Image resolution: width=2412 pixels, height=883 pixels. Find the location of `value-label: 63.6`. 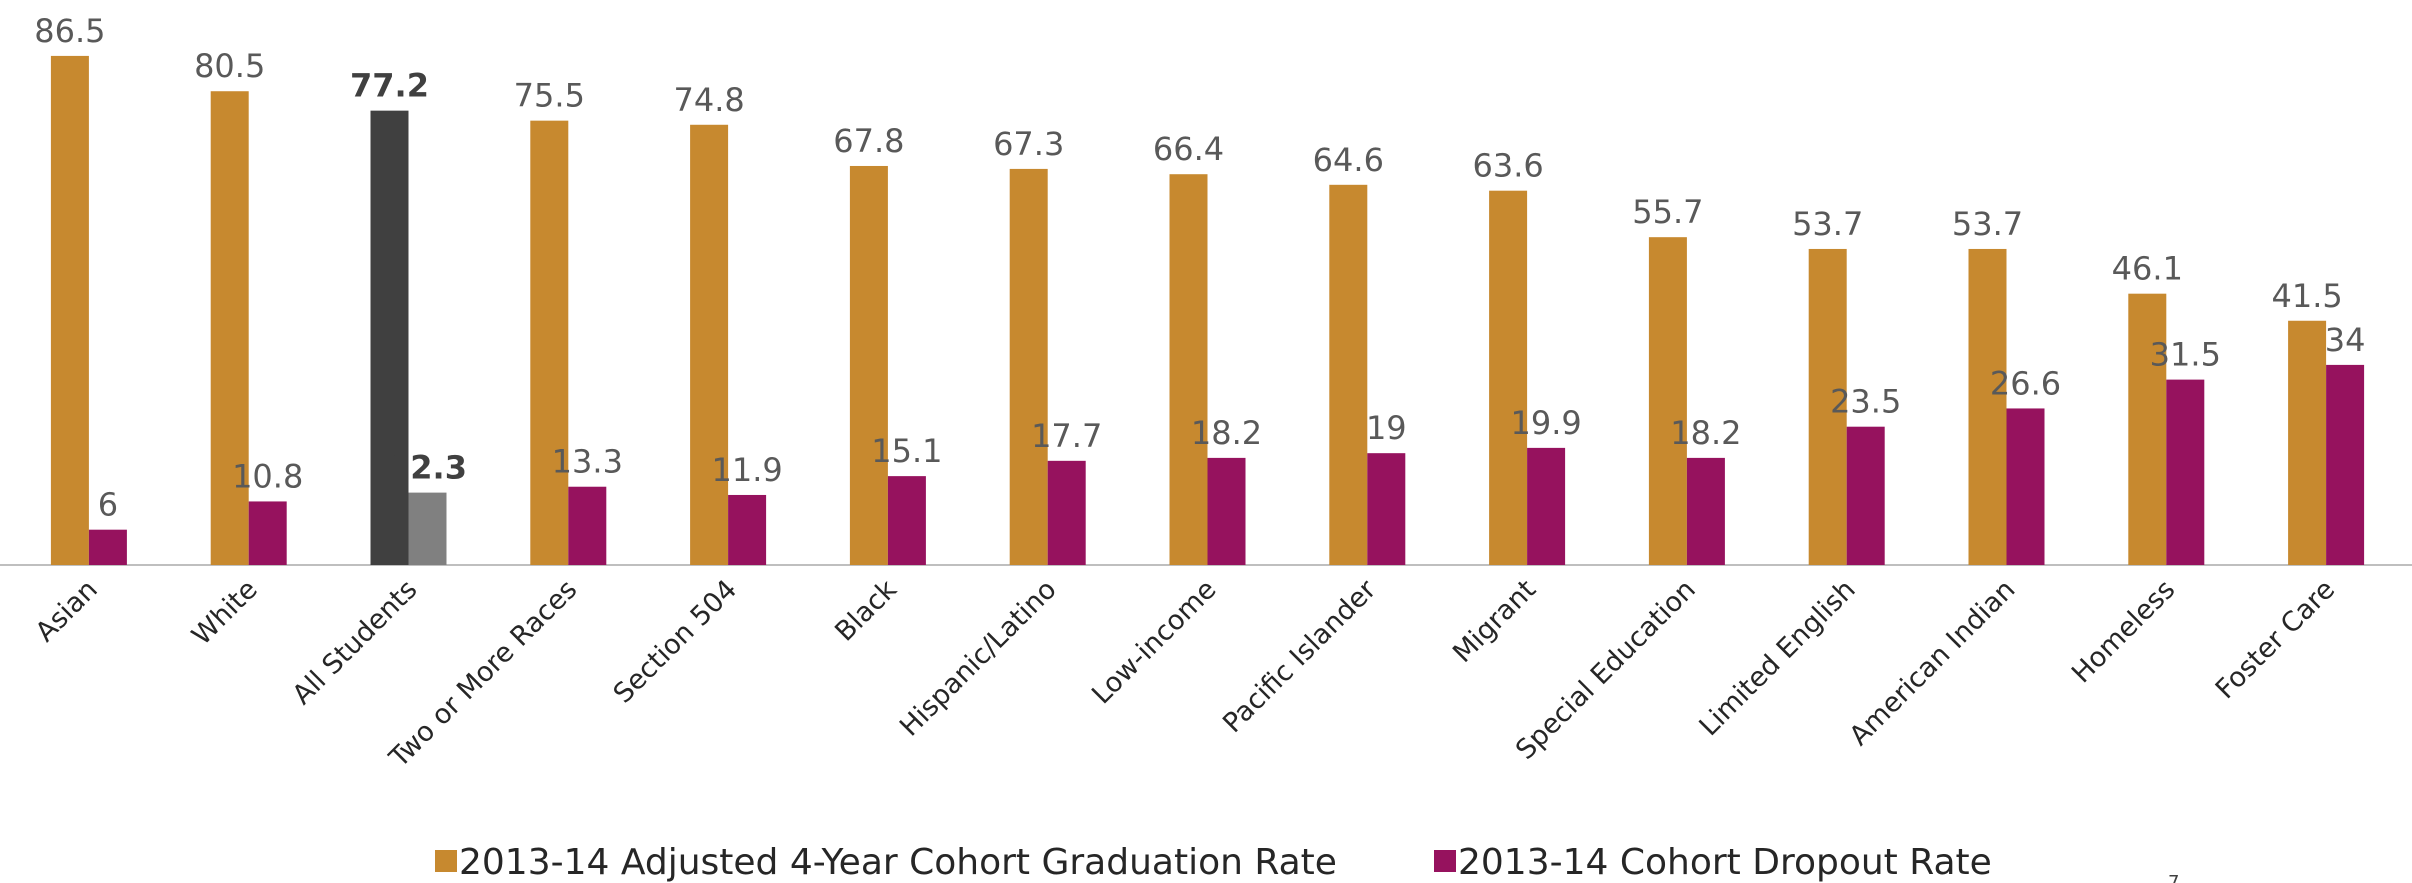

value-label: 63.6 is located at coordinates (1507, 166).